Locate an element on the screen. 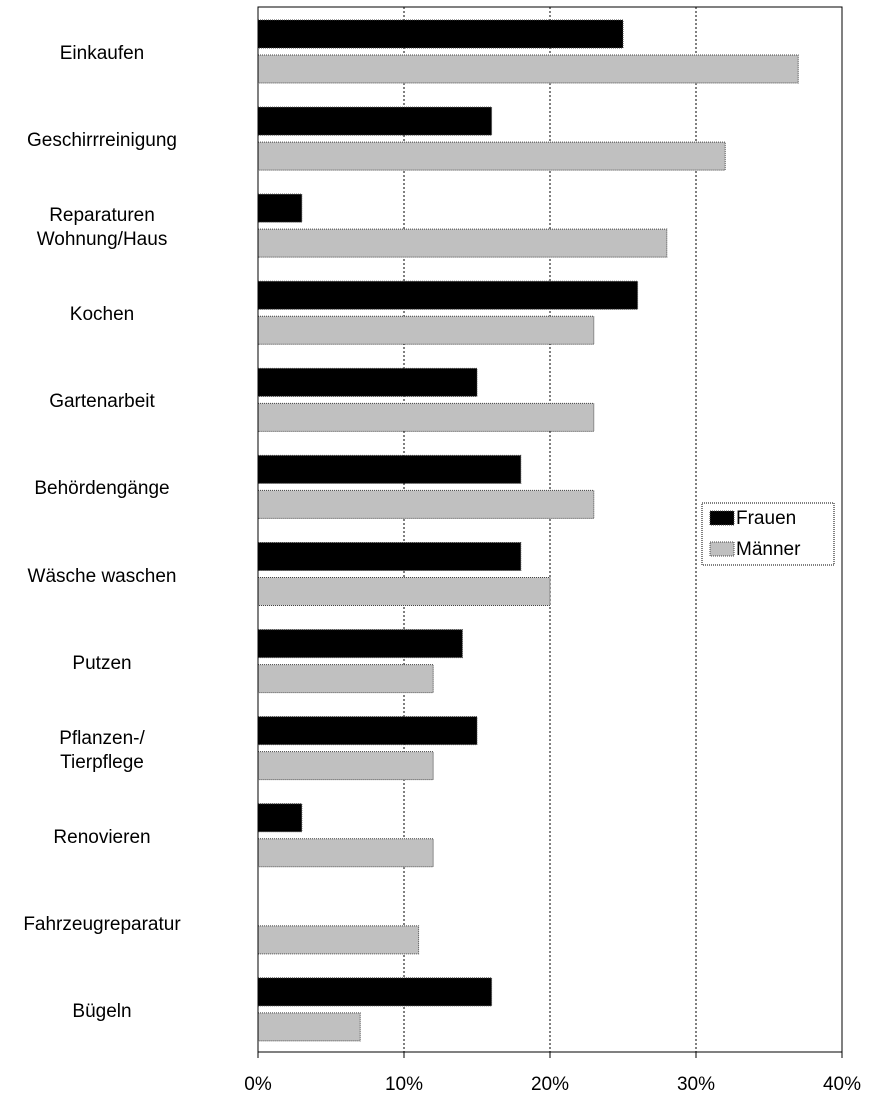  category-label: Renovieren is located at coordinates (102, 837).